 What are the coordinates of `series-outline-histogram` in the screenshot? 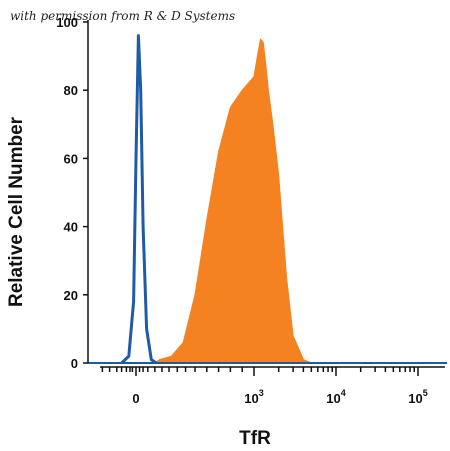 It's located at (138, 199).